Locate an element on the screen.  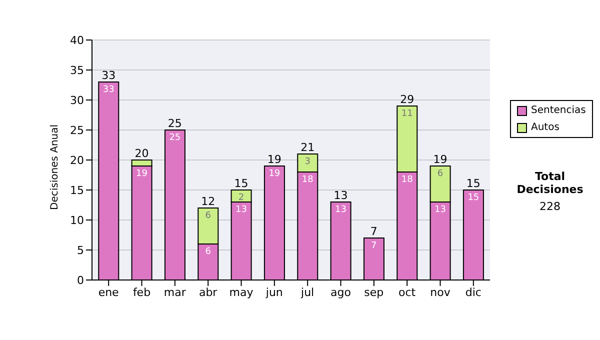
data-label: 15 is located at coordinates (474, 198).